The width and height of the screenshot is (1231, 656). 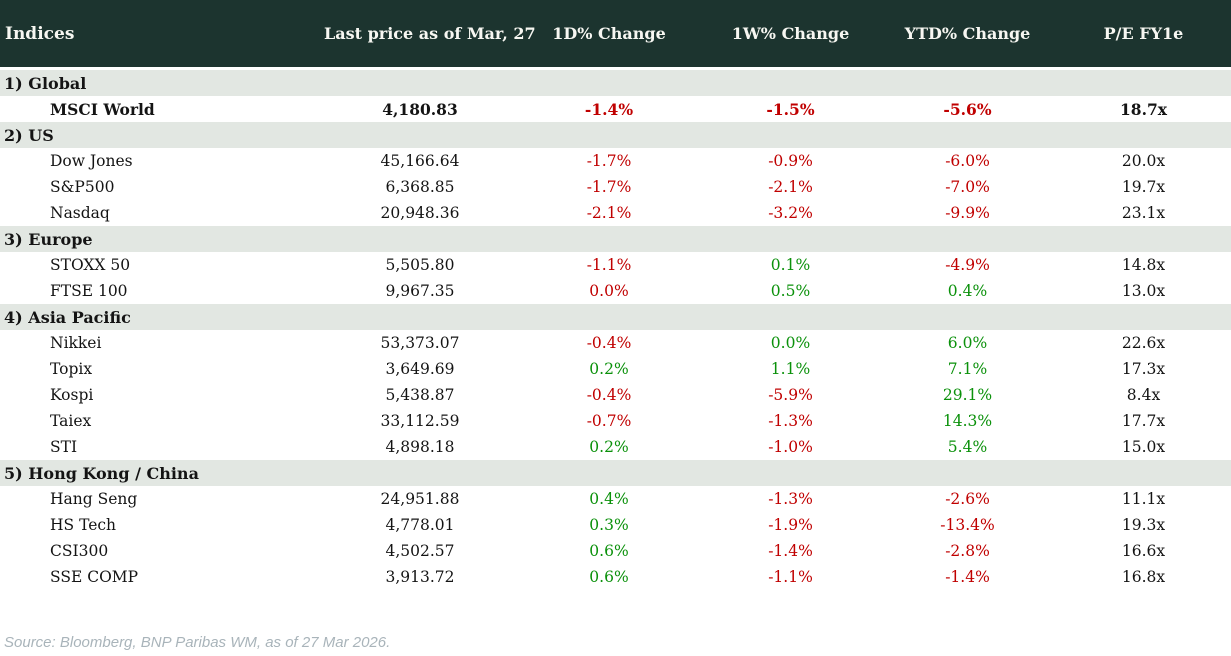 What do you see at coordinates (967, 343) in the screenshot?
I see `change-ytd: 6.0%` at bounding box center [967, 343].